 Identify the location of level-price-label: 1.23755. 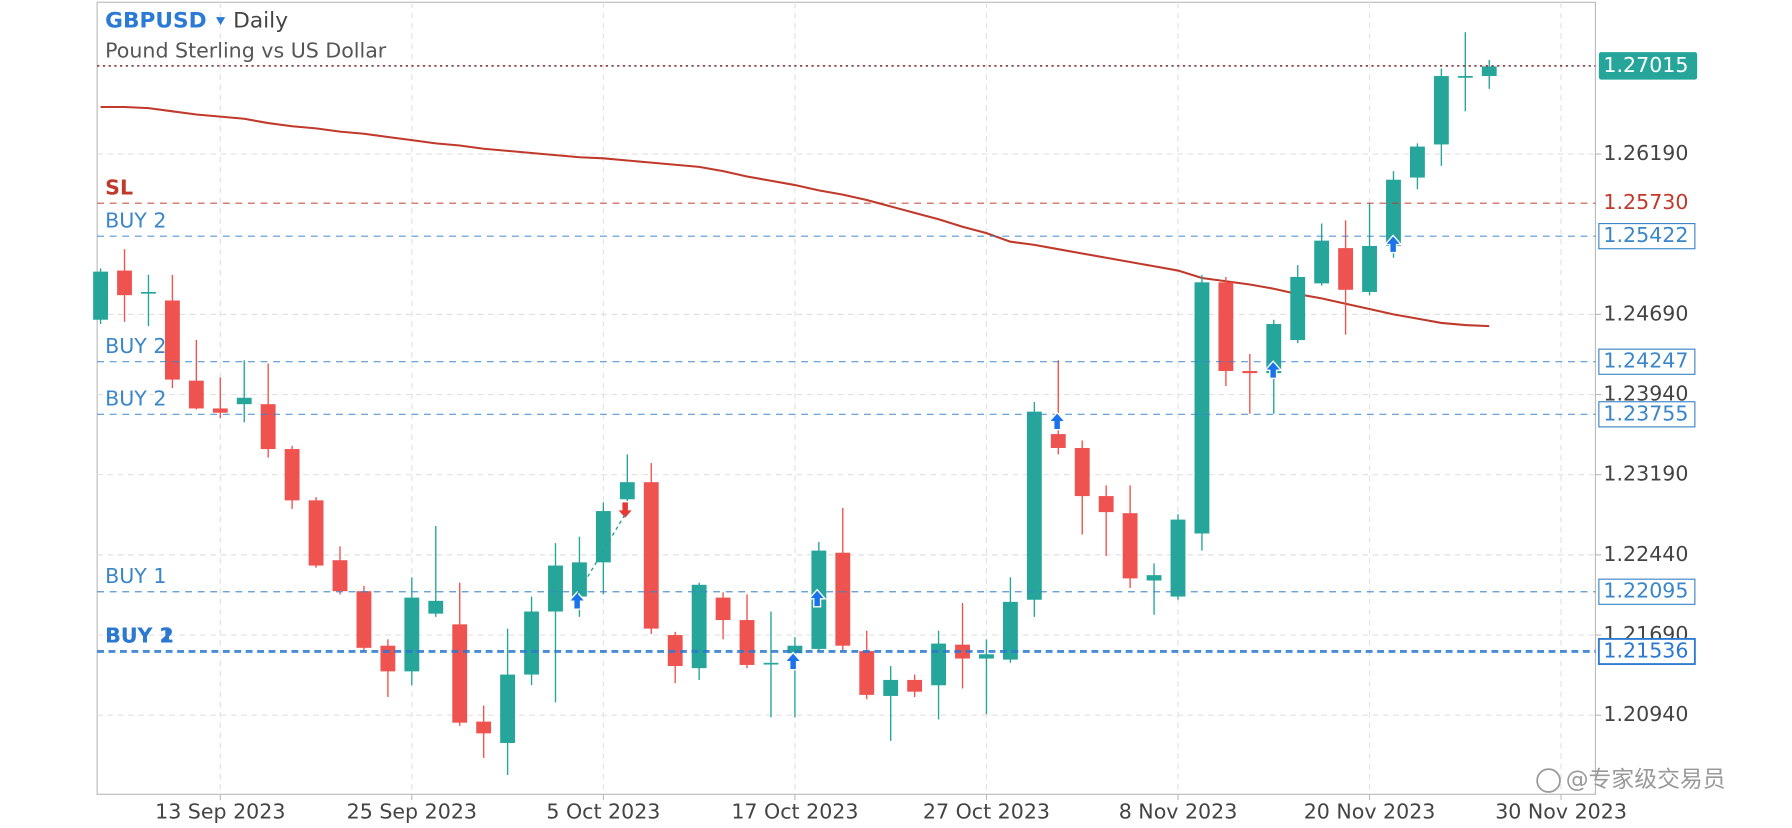
(1645, 413).